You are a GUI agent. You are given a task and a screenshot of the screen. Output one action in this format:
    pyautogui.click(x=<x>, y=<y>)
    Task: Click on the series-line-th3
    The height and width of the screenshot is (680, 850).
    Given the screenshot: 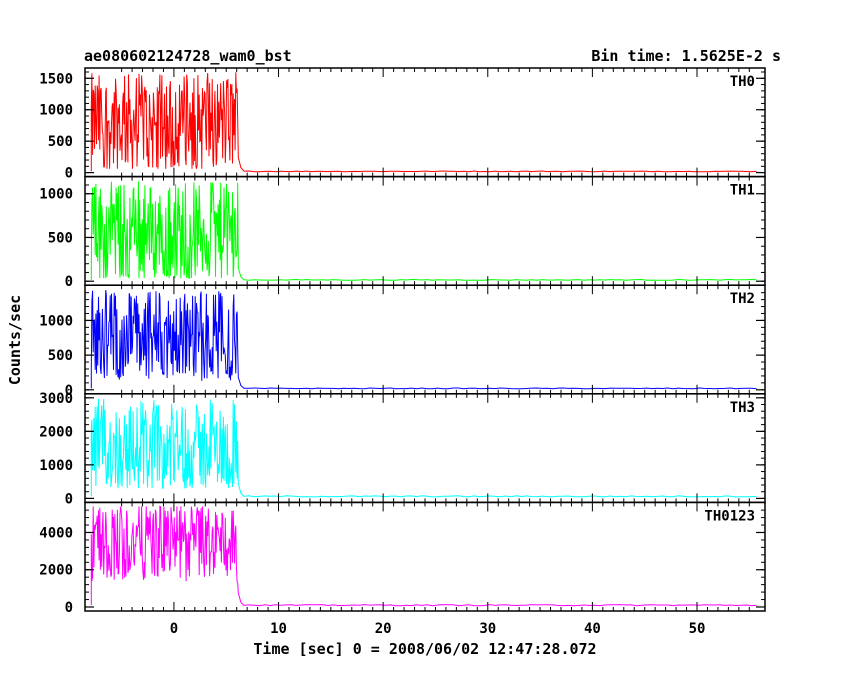 What is the action you would take?
    pyautogui.click(x=423, y=448)
    